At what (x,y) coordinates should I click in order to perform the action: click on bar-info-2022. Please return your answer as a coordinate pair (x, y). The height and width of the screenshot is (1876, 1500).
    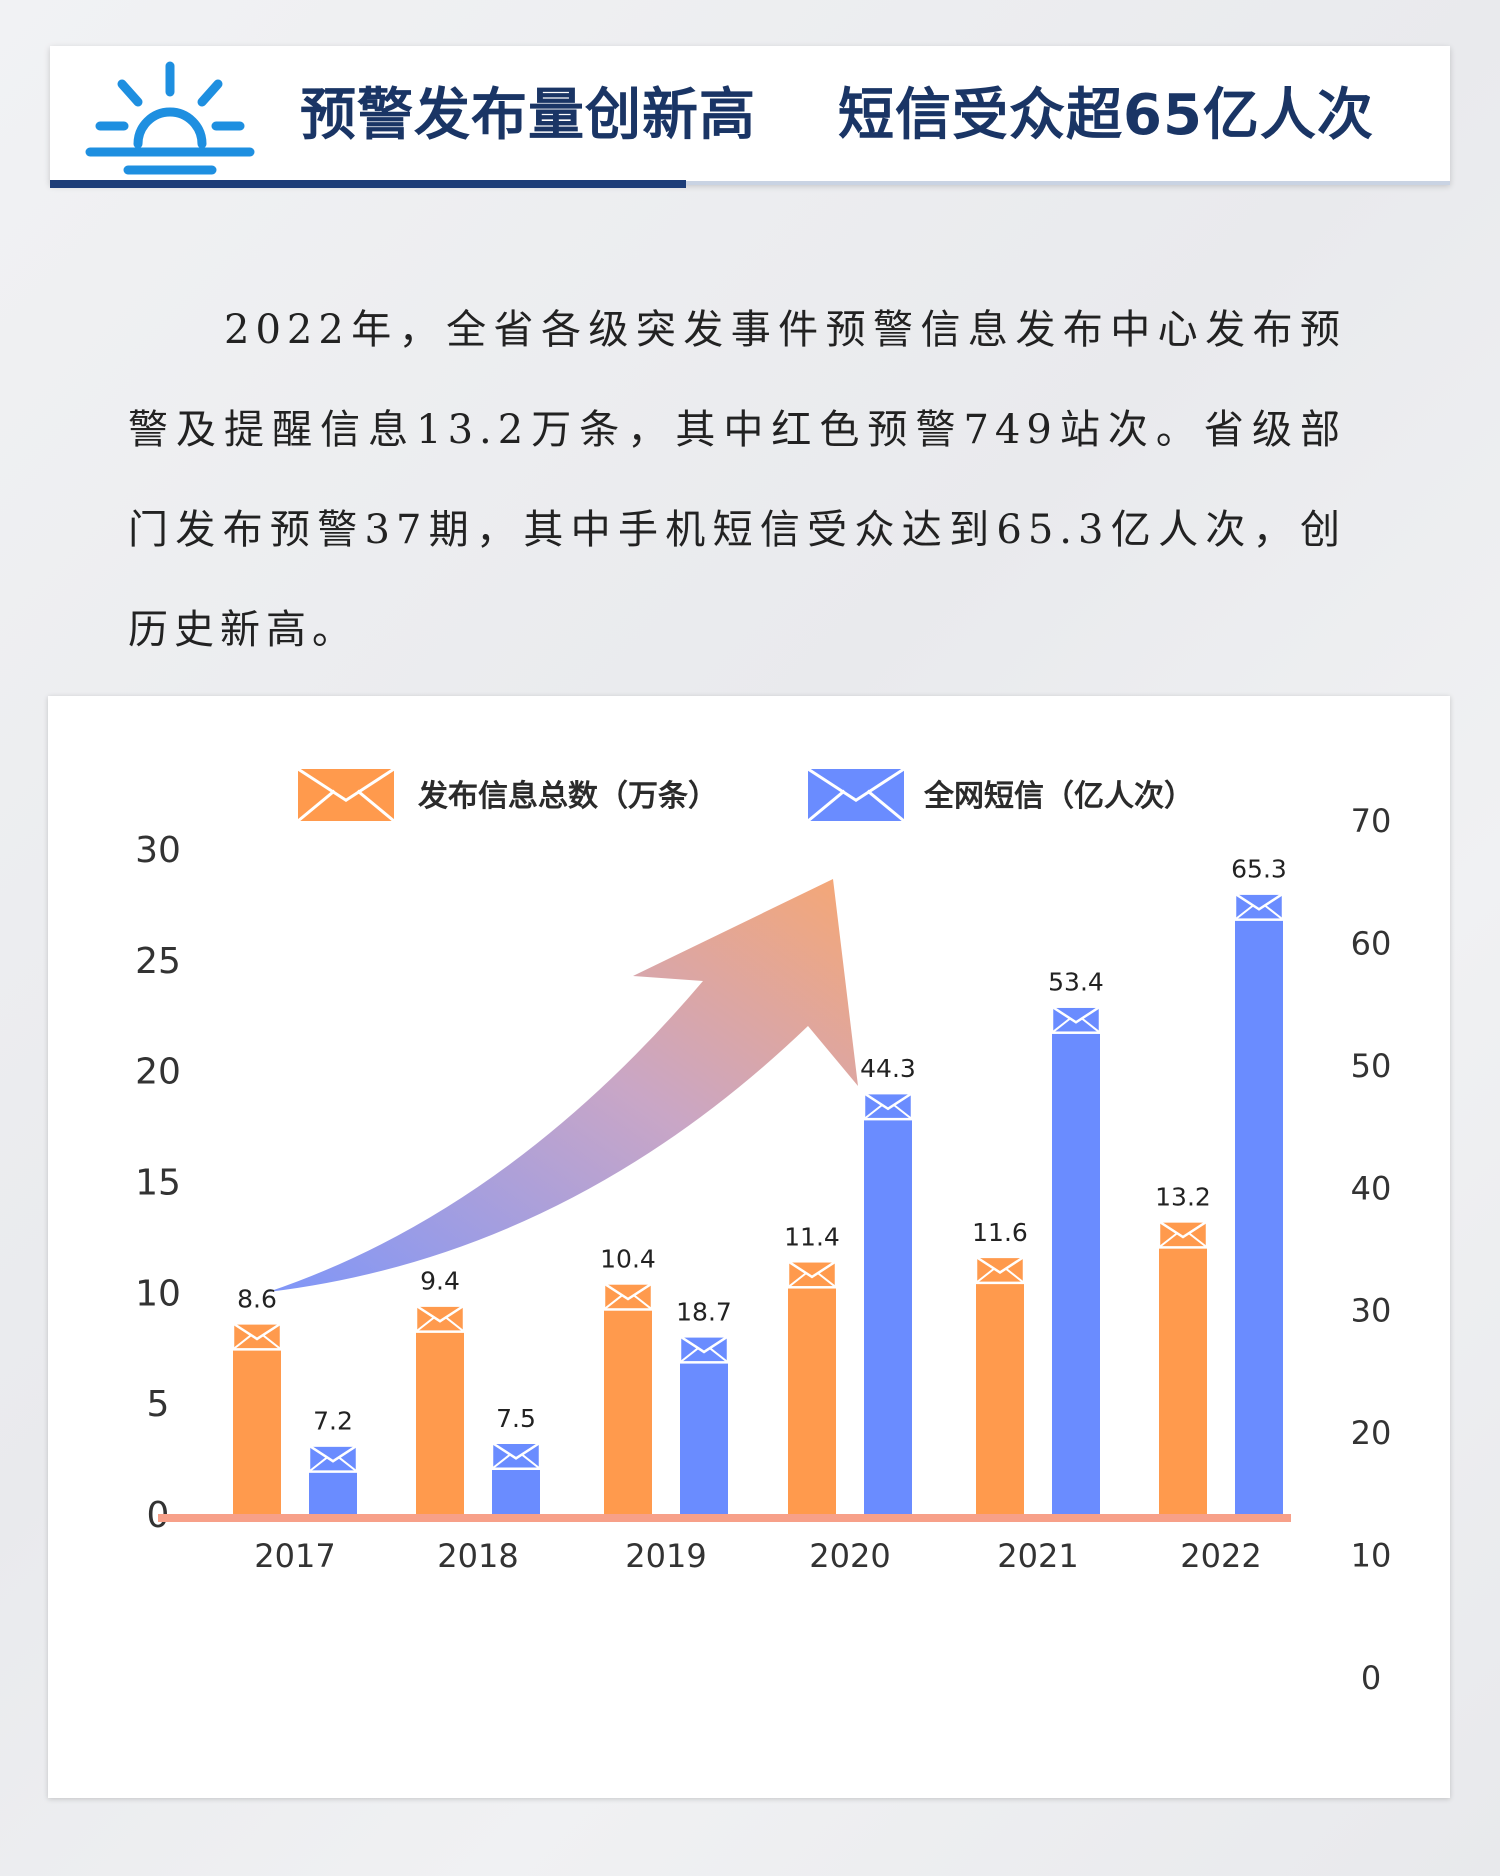
    Looking at the image, I should click on (1183, 1367).